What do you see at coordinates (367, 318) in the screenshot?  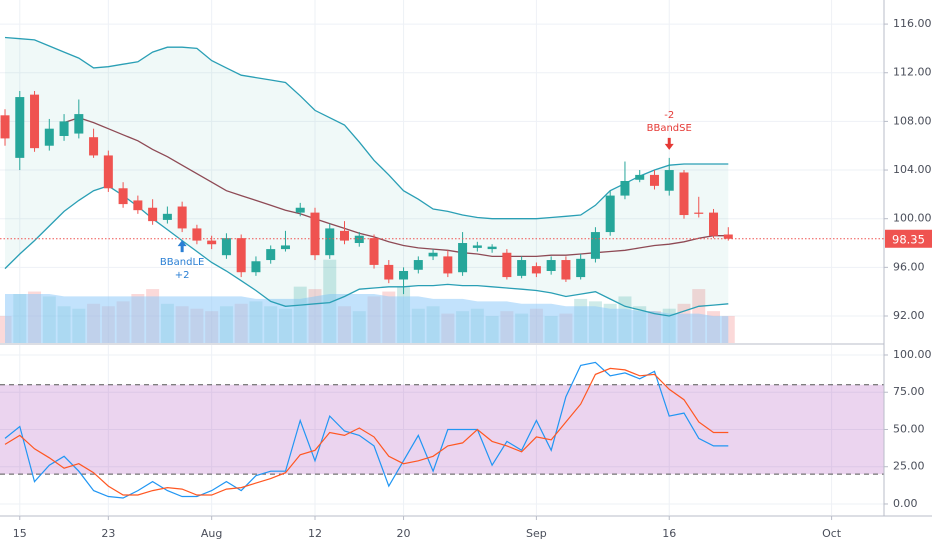 I see `volume-ma-area` at bounding box center [367, 318].